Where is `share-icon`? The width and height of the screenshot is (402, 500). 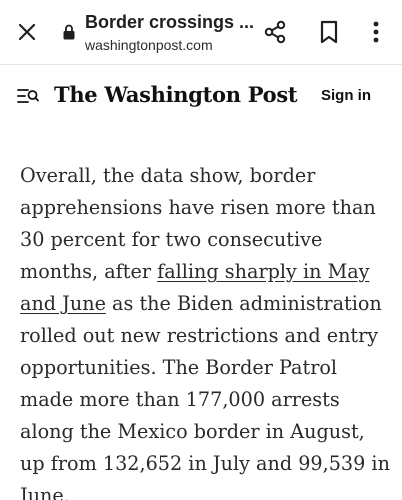
share-icon is located at coordinates (275, 32).